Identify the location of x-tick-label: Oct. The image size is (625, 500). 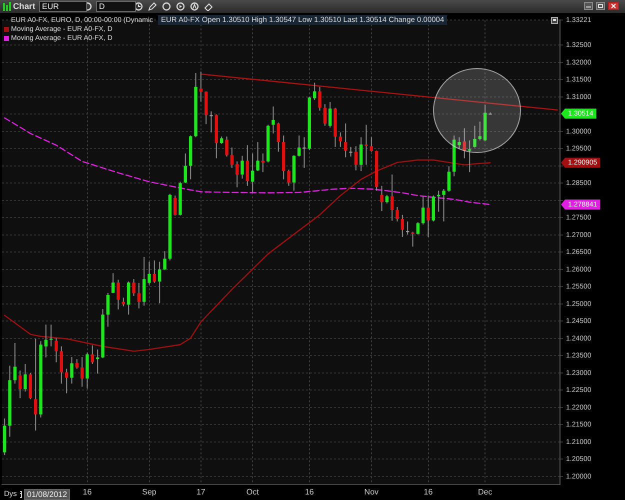
(253, 491).